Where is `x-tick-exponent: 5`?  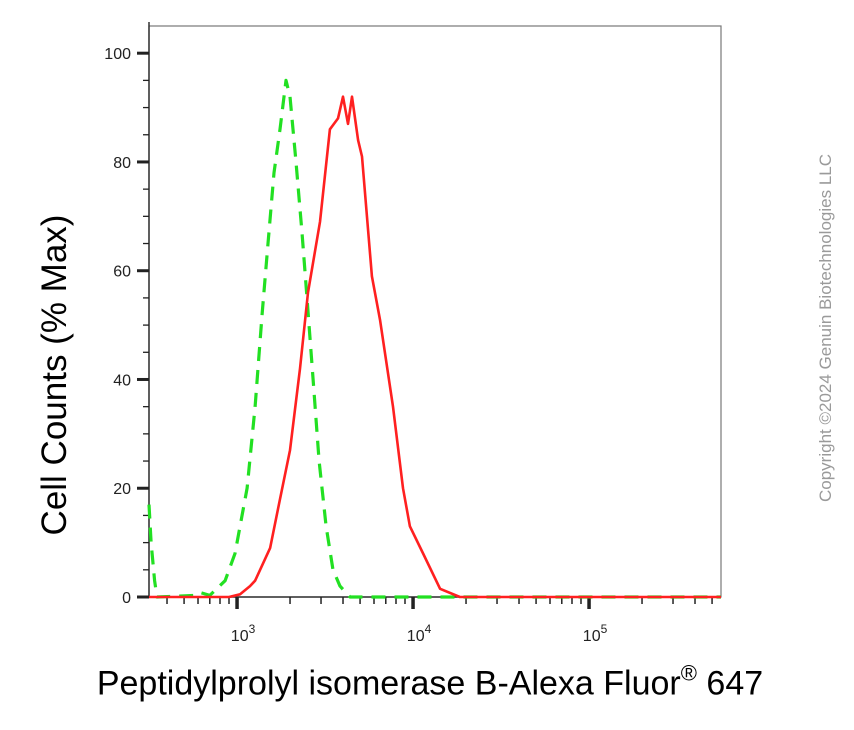 x-tick-exponent: 5 is located at coordinates (604, 629).